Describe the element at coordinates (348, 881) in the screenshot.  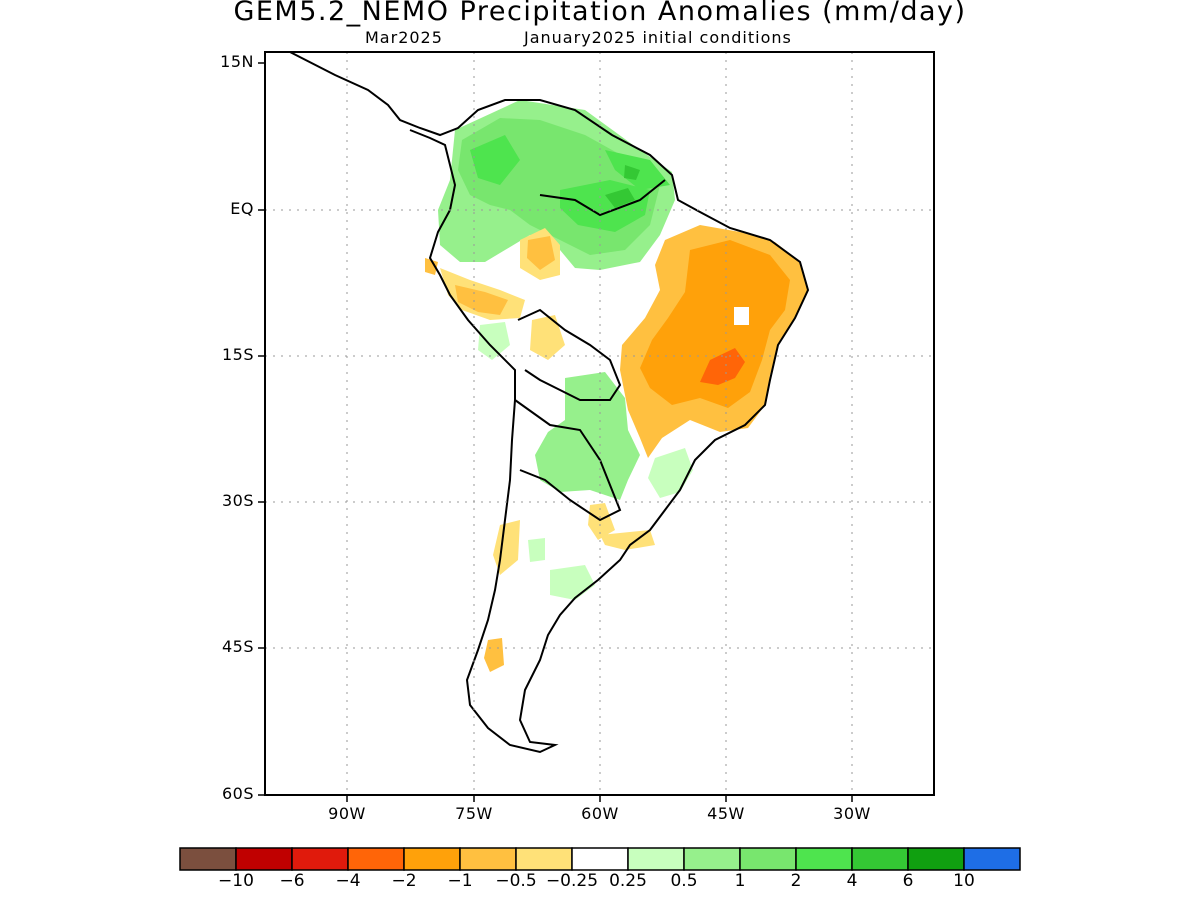
I see `colorbar-tick-label: −4` at that location.